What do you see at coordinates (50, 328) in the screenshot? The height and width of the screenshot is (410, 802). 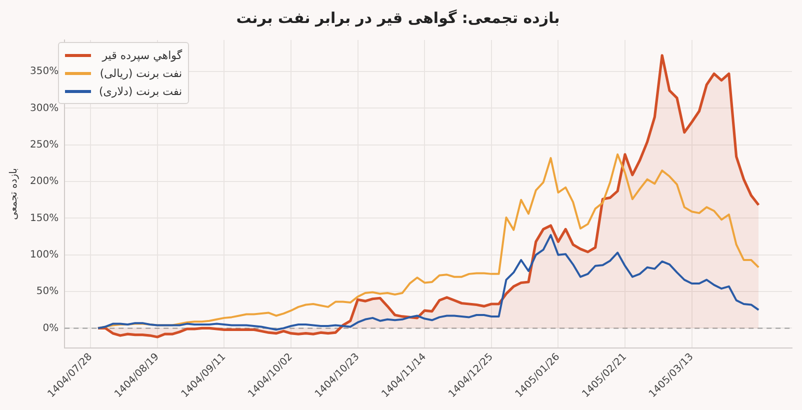 I see `y-tick-label: 0%` at bounding box center [50, 328].